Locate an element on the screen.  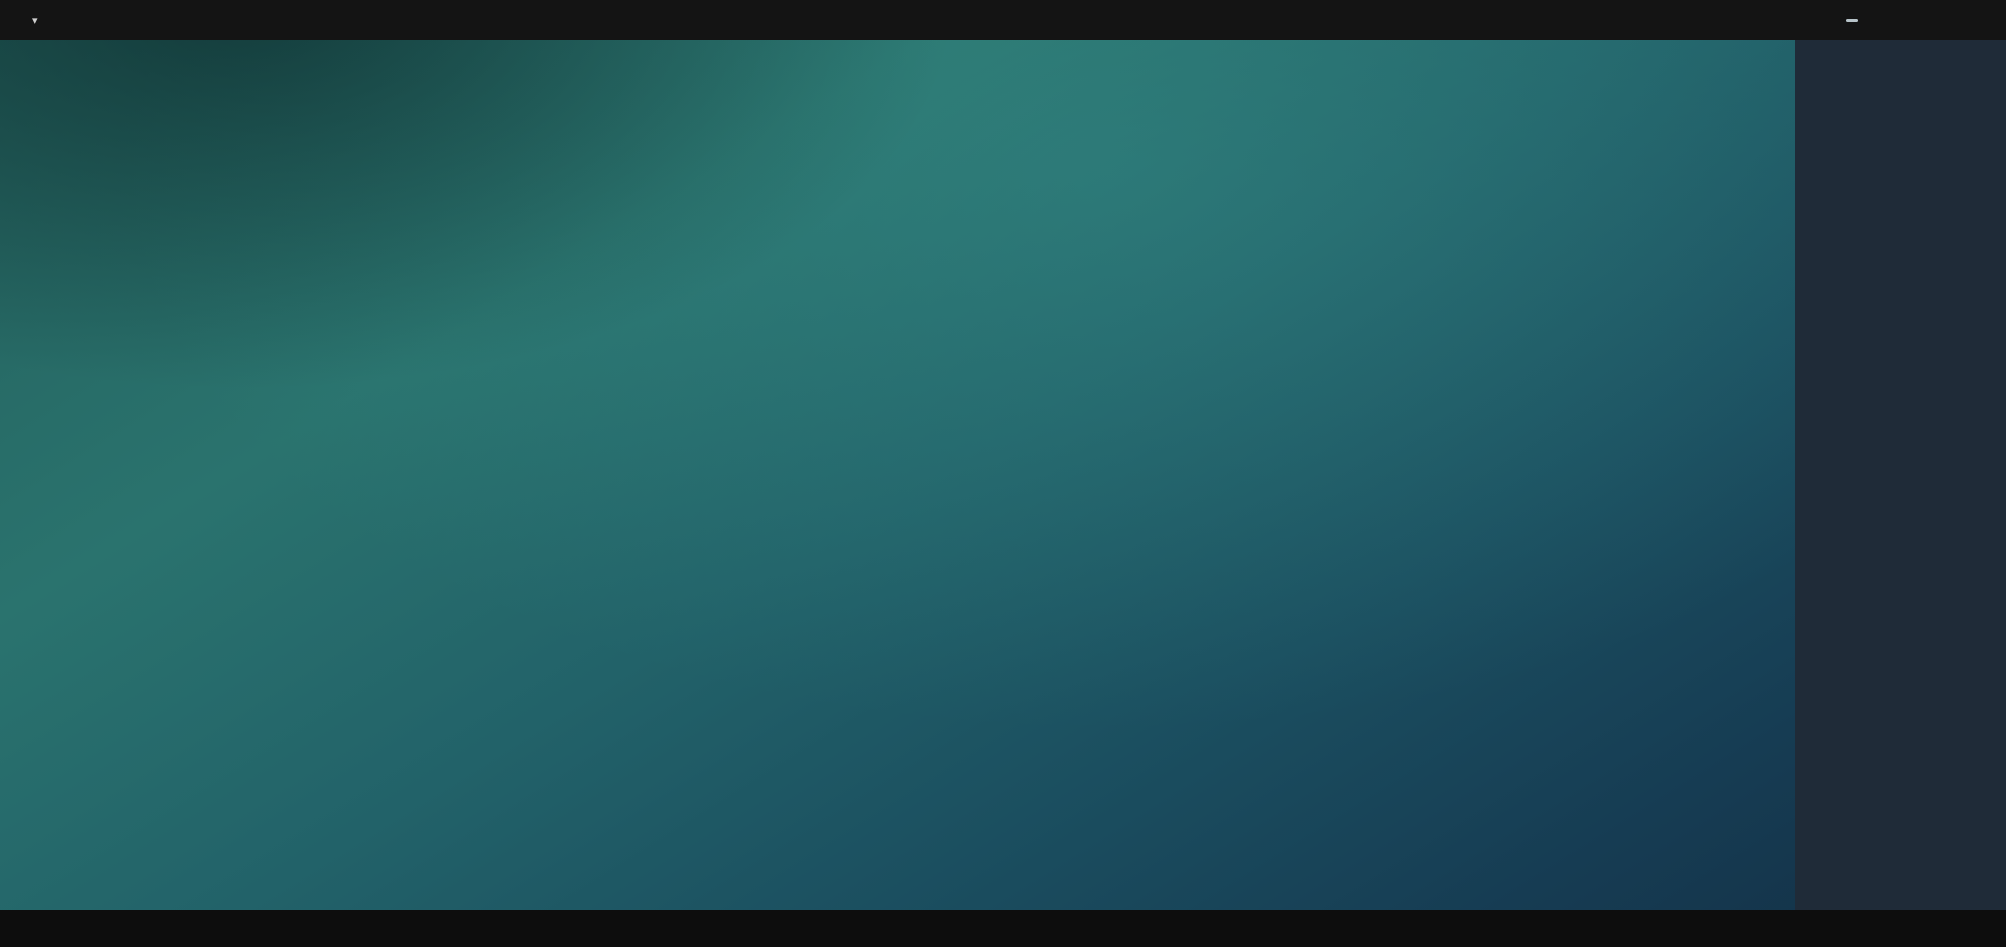
cpu-chart-canvas is located at coordinates (825, 475).